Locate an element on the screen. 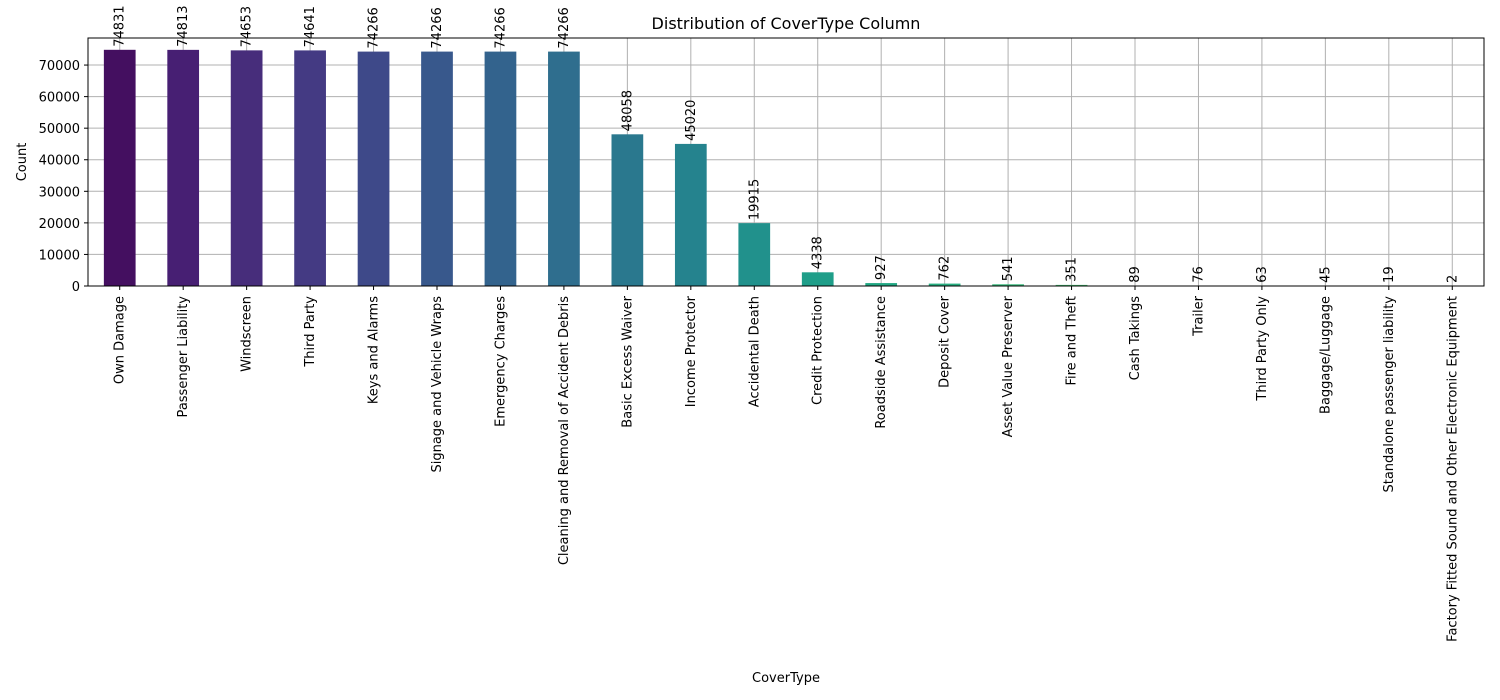  data-label: 63 is located at coordinates (1262, 274).